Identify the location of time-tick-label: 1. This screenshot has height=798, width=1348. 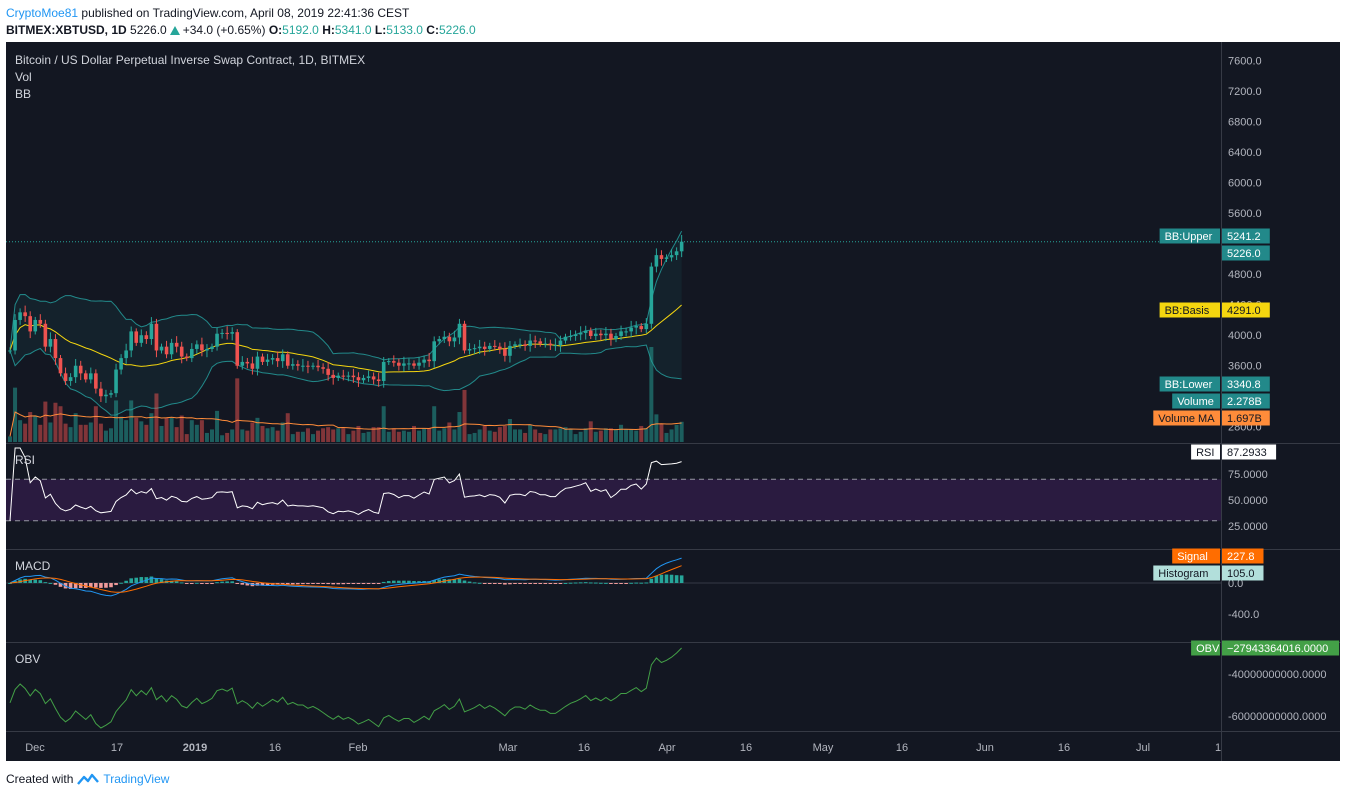
(1218, 748).